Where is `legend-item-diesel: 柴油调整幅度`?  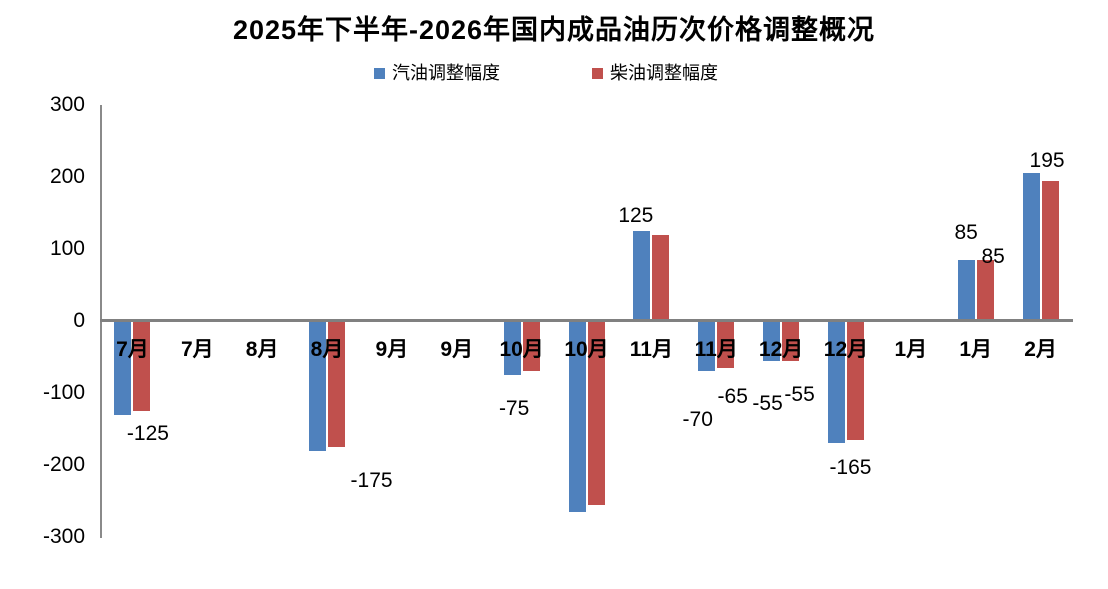 legend-item-diesel: 柴油调整幅度 is located at coordinates (655, 73).